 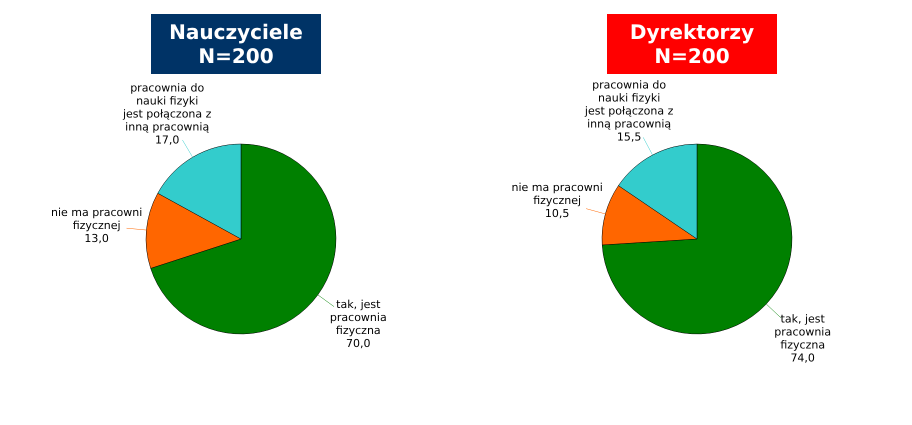 I want to click on data-label: 17,0, so click(x=167, y=140).